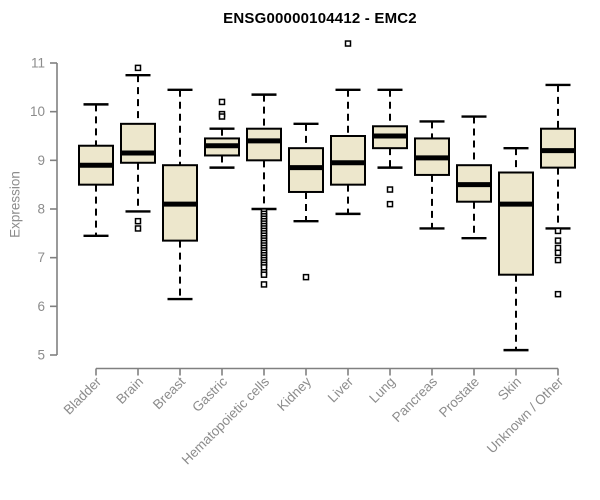  Describe the element at coordinates (459, 397) in the screenshot. I see `x-category-label-prostate: Prostate` at that location.